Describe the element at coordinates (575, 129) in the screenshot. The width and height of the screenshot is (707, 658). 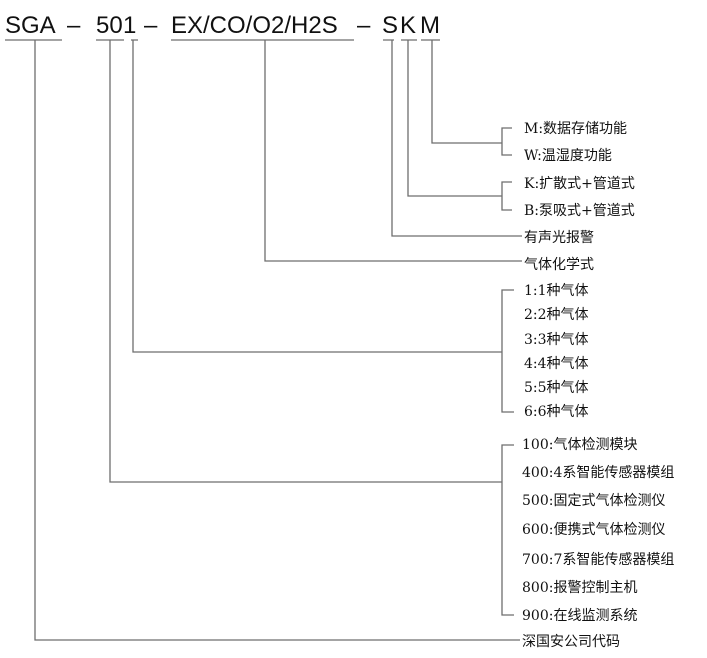
I see `function-option: M:数据存储功能` at that location.